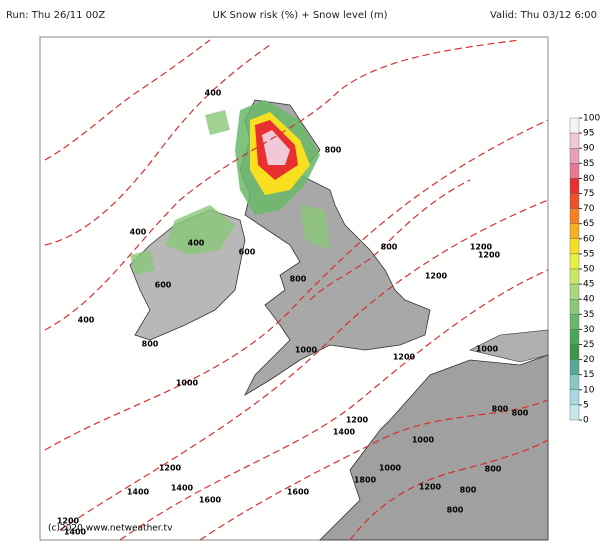 This screenshot has height=544, width=603. I want to click on colorbar-label: 100, so click(591, 119).